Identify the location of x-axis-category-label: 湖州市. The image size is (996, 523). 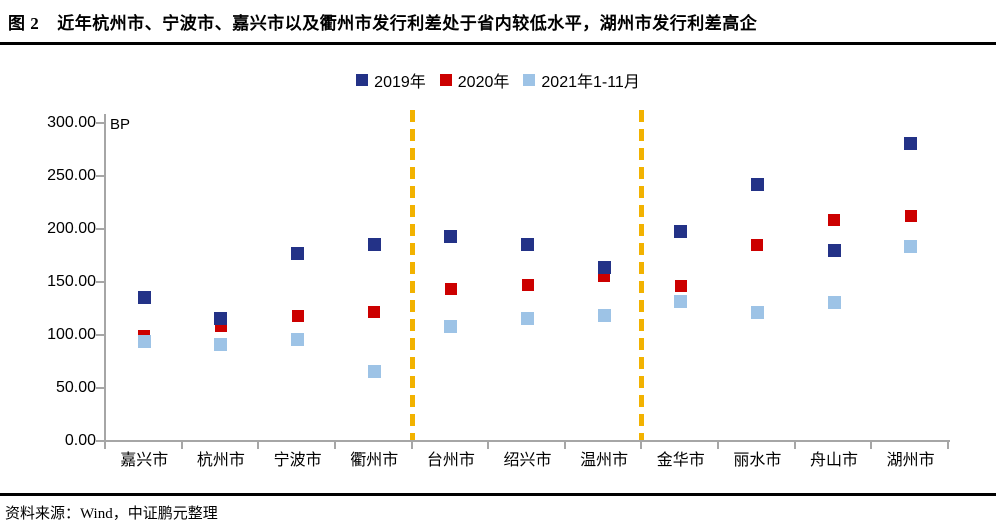
(910, 460).